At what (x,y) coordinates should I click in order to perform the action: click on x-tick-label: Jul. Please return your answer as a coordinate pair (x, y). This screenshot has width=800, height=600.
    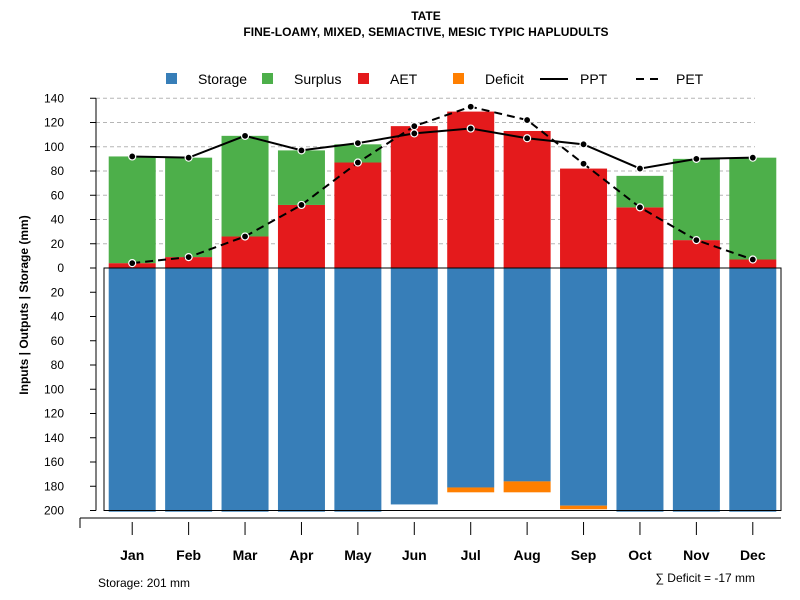
    Looking at the image, I should click on (471, 555).